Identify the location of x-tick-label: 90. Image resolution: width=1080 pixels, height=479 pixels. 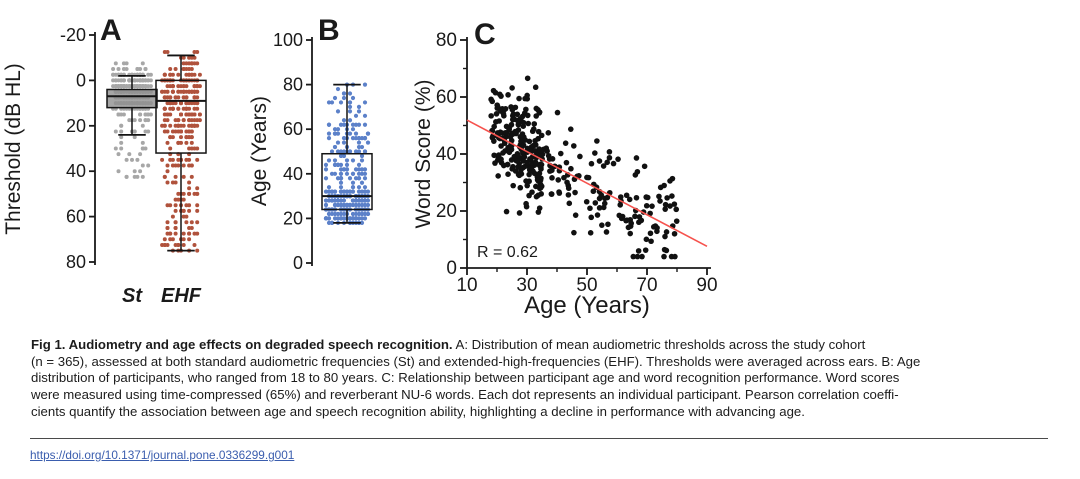
(706, 285).